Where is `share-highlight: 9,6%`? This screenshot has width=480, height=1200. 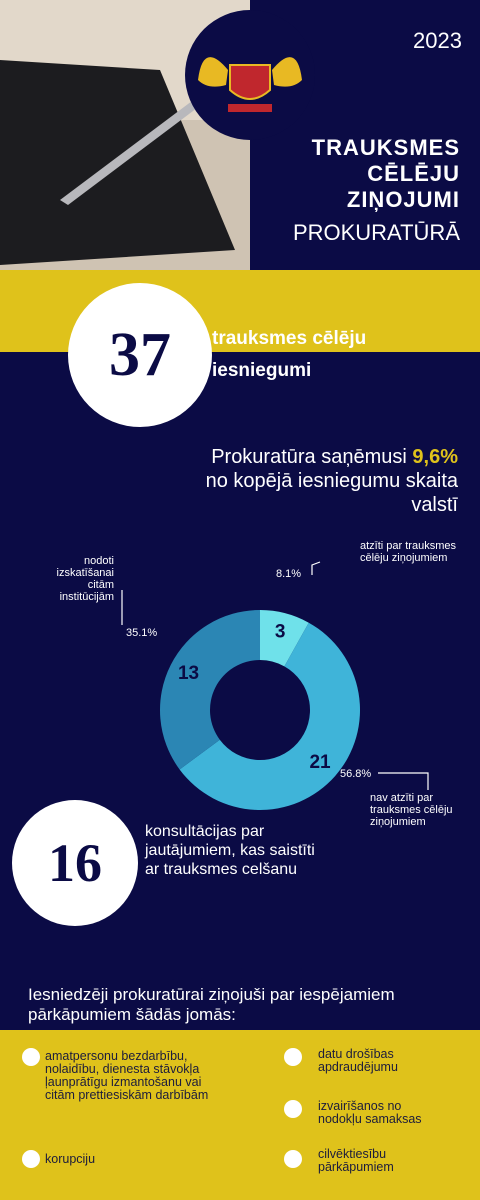
share-highlight: 9,6% is located at coordinates (435, 457).